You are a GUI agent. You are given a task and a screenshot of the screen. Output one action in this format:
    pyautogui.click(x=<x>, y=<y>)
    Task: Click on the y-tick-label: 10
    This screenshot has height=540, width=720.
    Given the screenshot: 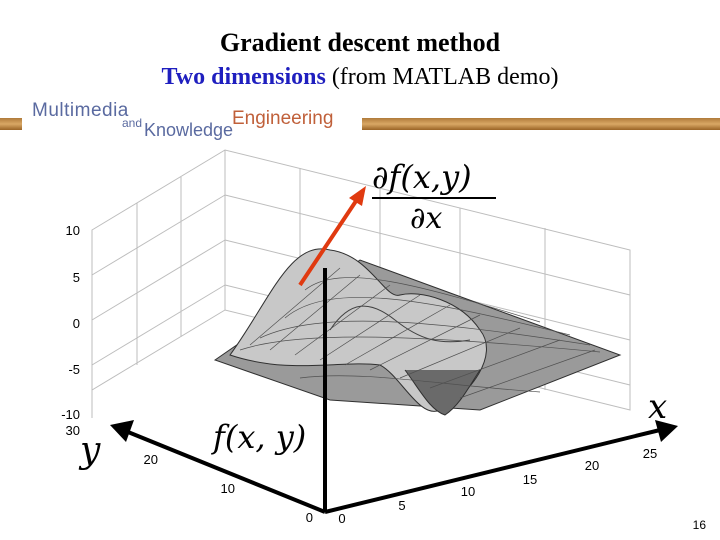 What is the action you would take?
    pyautogui.click(x=228, y=488)
    